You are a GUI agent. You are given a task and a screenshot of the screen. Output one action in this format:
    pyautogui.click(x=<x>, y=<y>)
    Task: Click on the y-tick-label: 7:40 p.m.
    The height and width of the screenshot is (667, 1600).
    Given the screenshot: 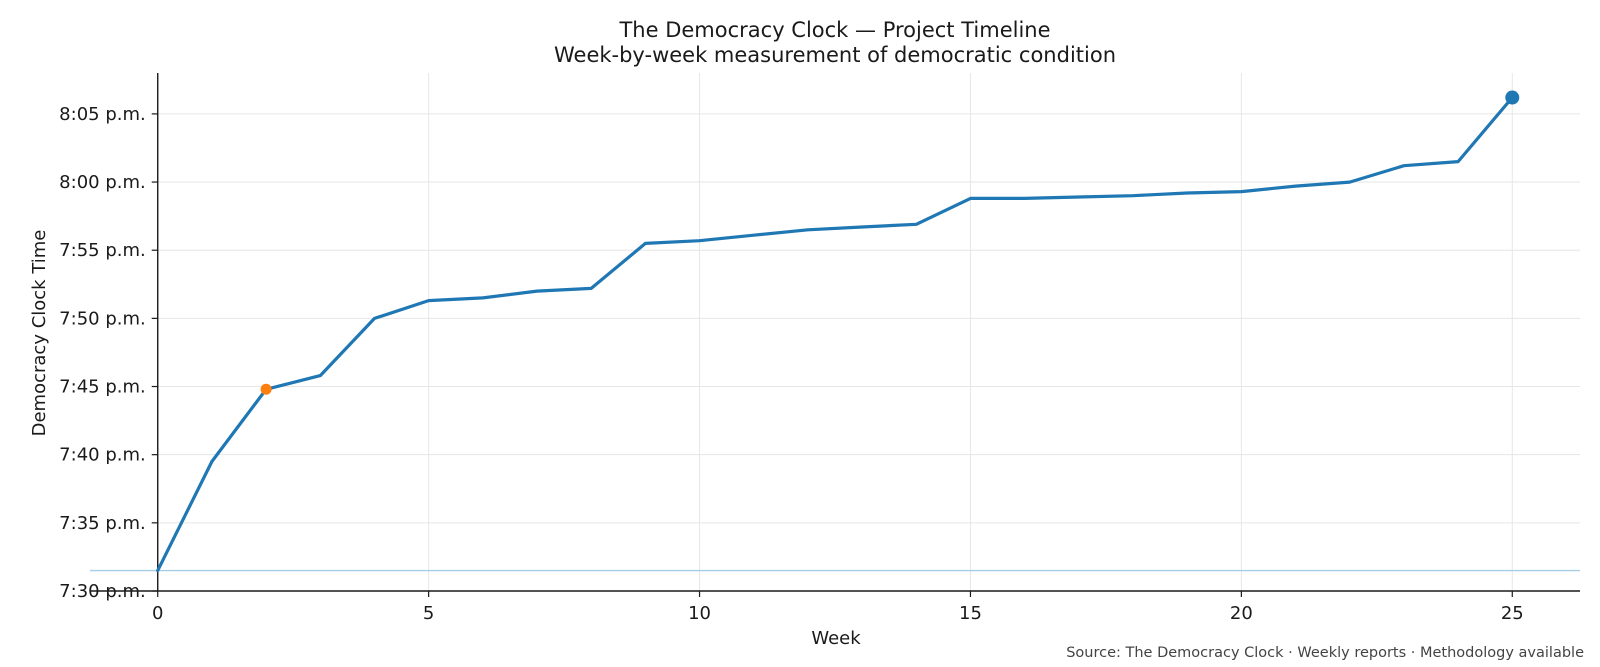 What is the action you would take?
    pyautogui.click(x=102, y=455)
    